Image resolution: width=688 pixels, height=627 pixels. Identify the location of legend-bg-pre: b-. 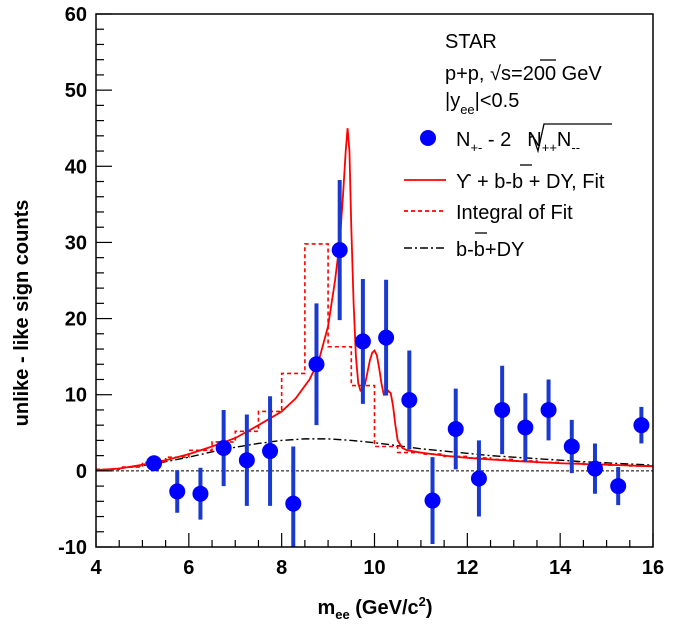
(465, 250).